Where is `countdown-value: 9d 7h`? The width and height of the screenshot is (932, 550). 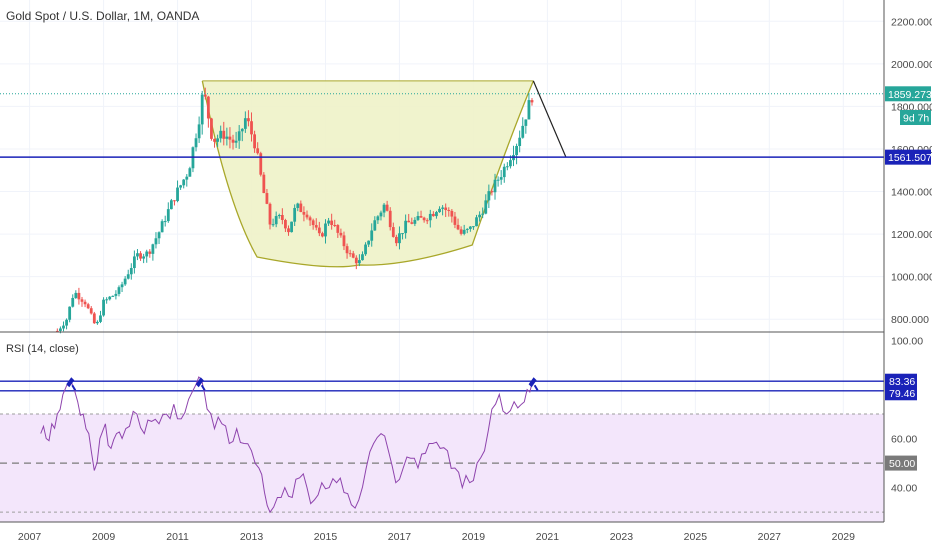 countdown-value: 9d 7h is located at coordinates (916, 119).